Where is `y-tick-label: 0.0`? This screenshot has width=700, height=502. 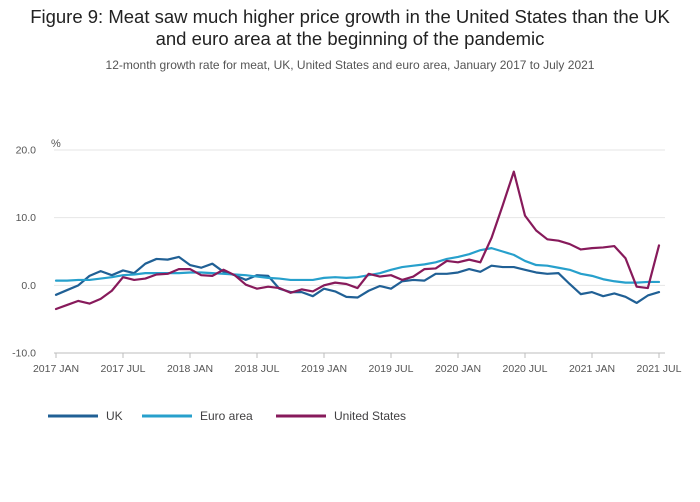 y-tick-label: 0.0 is located at coordinates (28, 286).